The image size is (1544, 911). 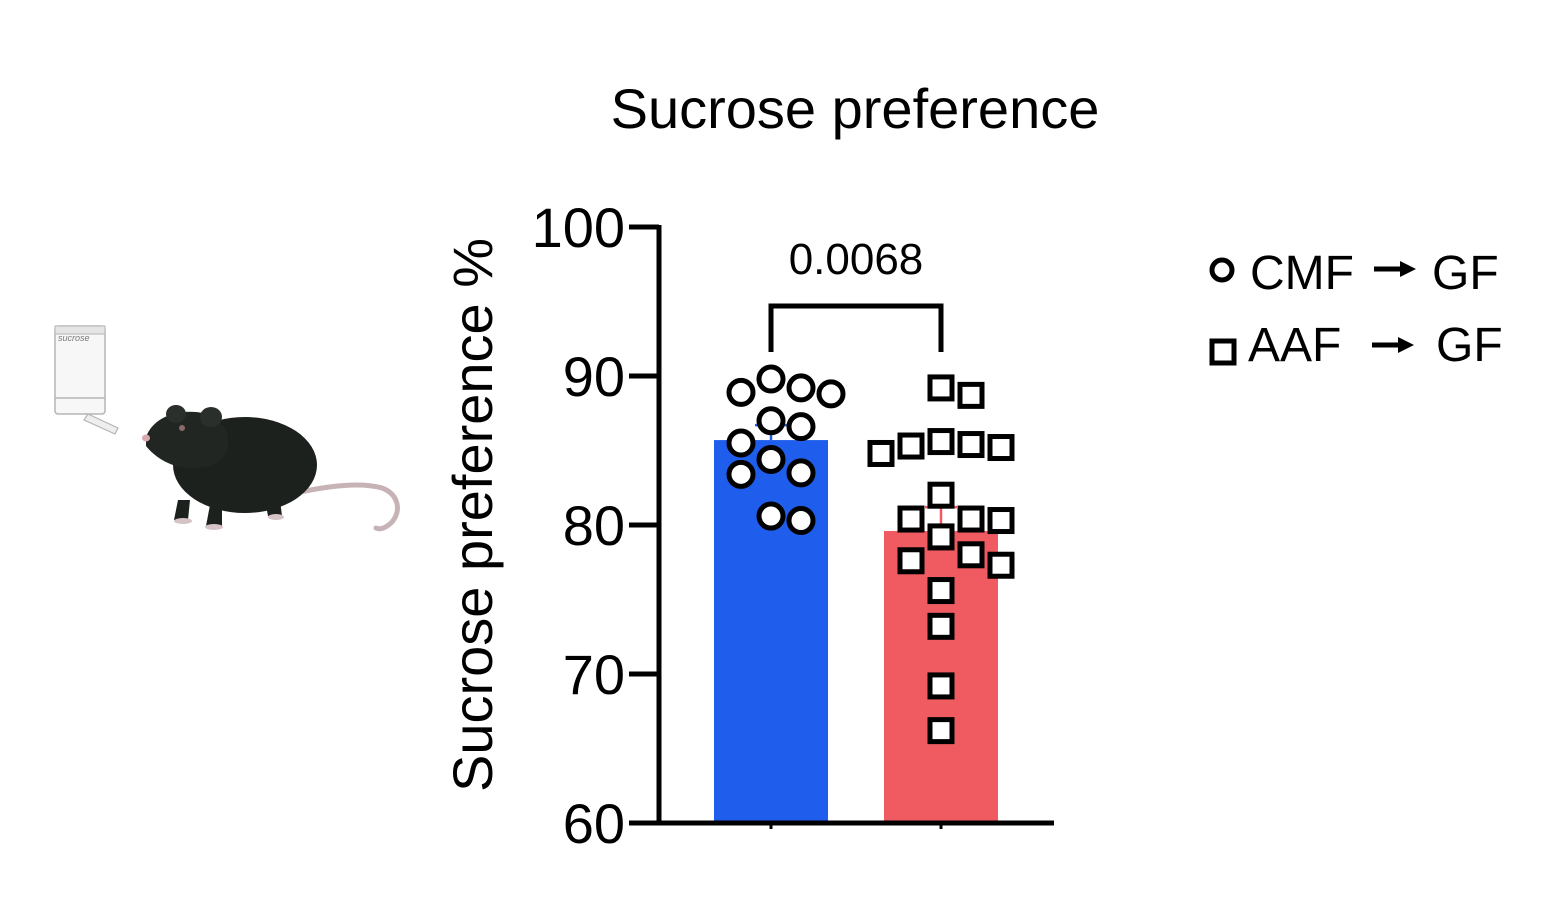 I want to click on y-axis-label: Sucrose preference %, so click(x=472, y=515).